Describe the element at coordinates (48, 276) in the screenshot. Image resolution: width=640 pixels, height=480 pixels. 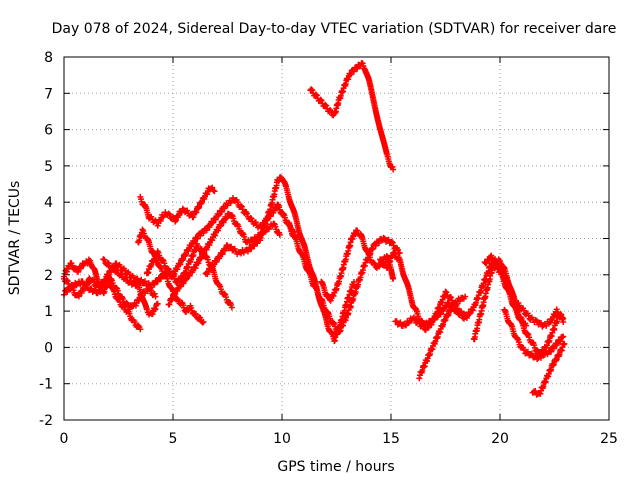
I see `y-tick-label: 2` at that location.